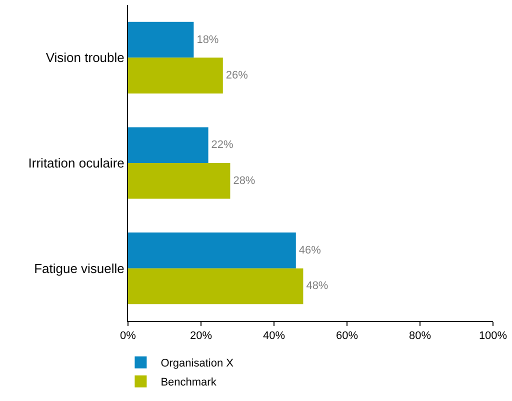 The image size is (512, 401). I want to click on x-tick-label: 20%, so click(201, 336).